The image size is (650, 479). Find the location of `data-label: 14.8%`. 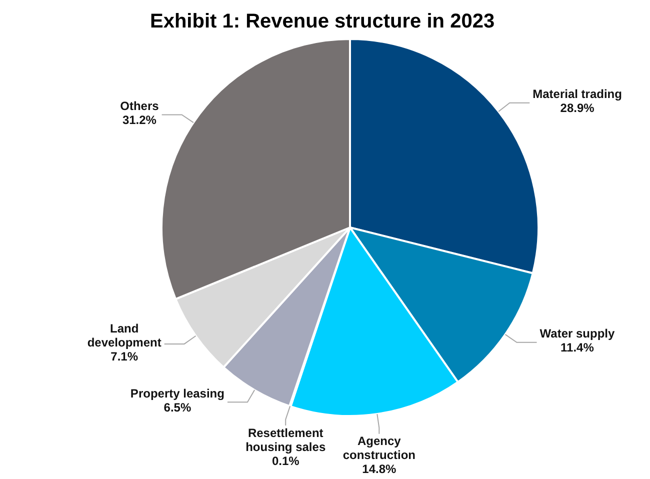

data-label: 14.8% is located at coordinates (379, 469).